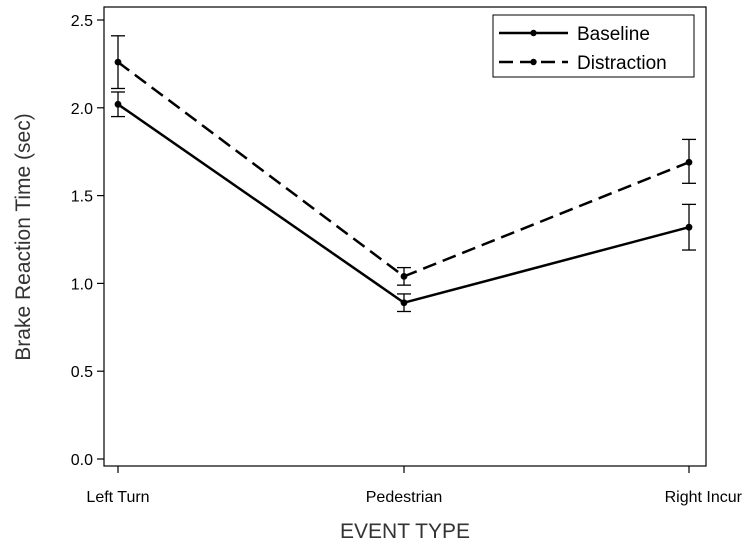  What do you see at coordinates (23, 236) in the screenshot?
I see `y-axis-title: Brake Reaction Time (sec)` at bounding box center [23, 236].